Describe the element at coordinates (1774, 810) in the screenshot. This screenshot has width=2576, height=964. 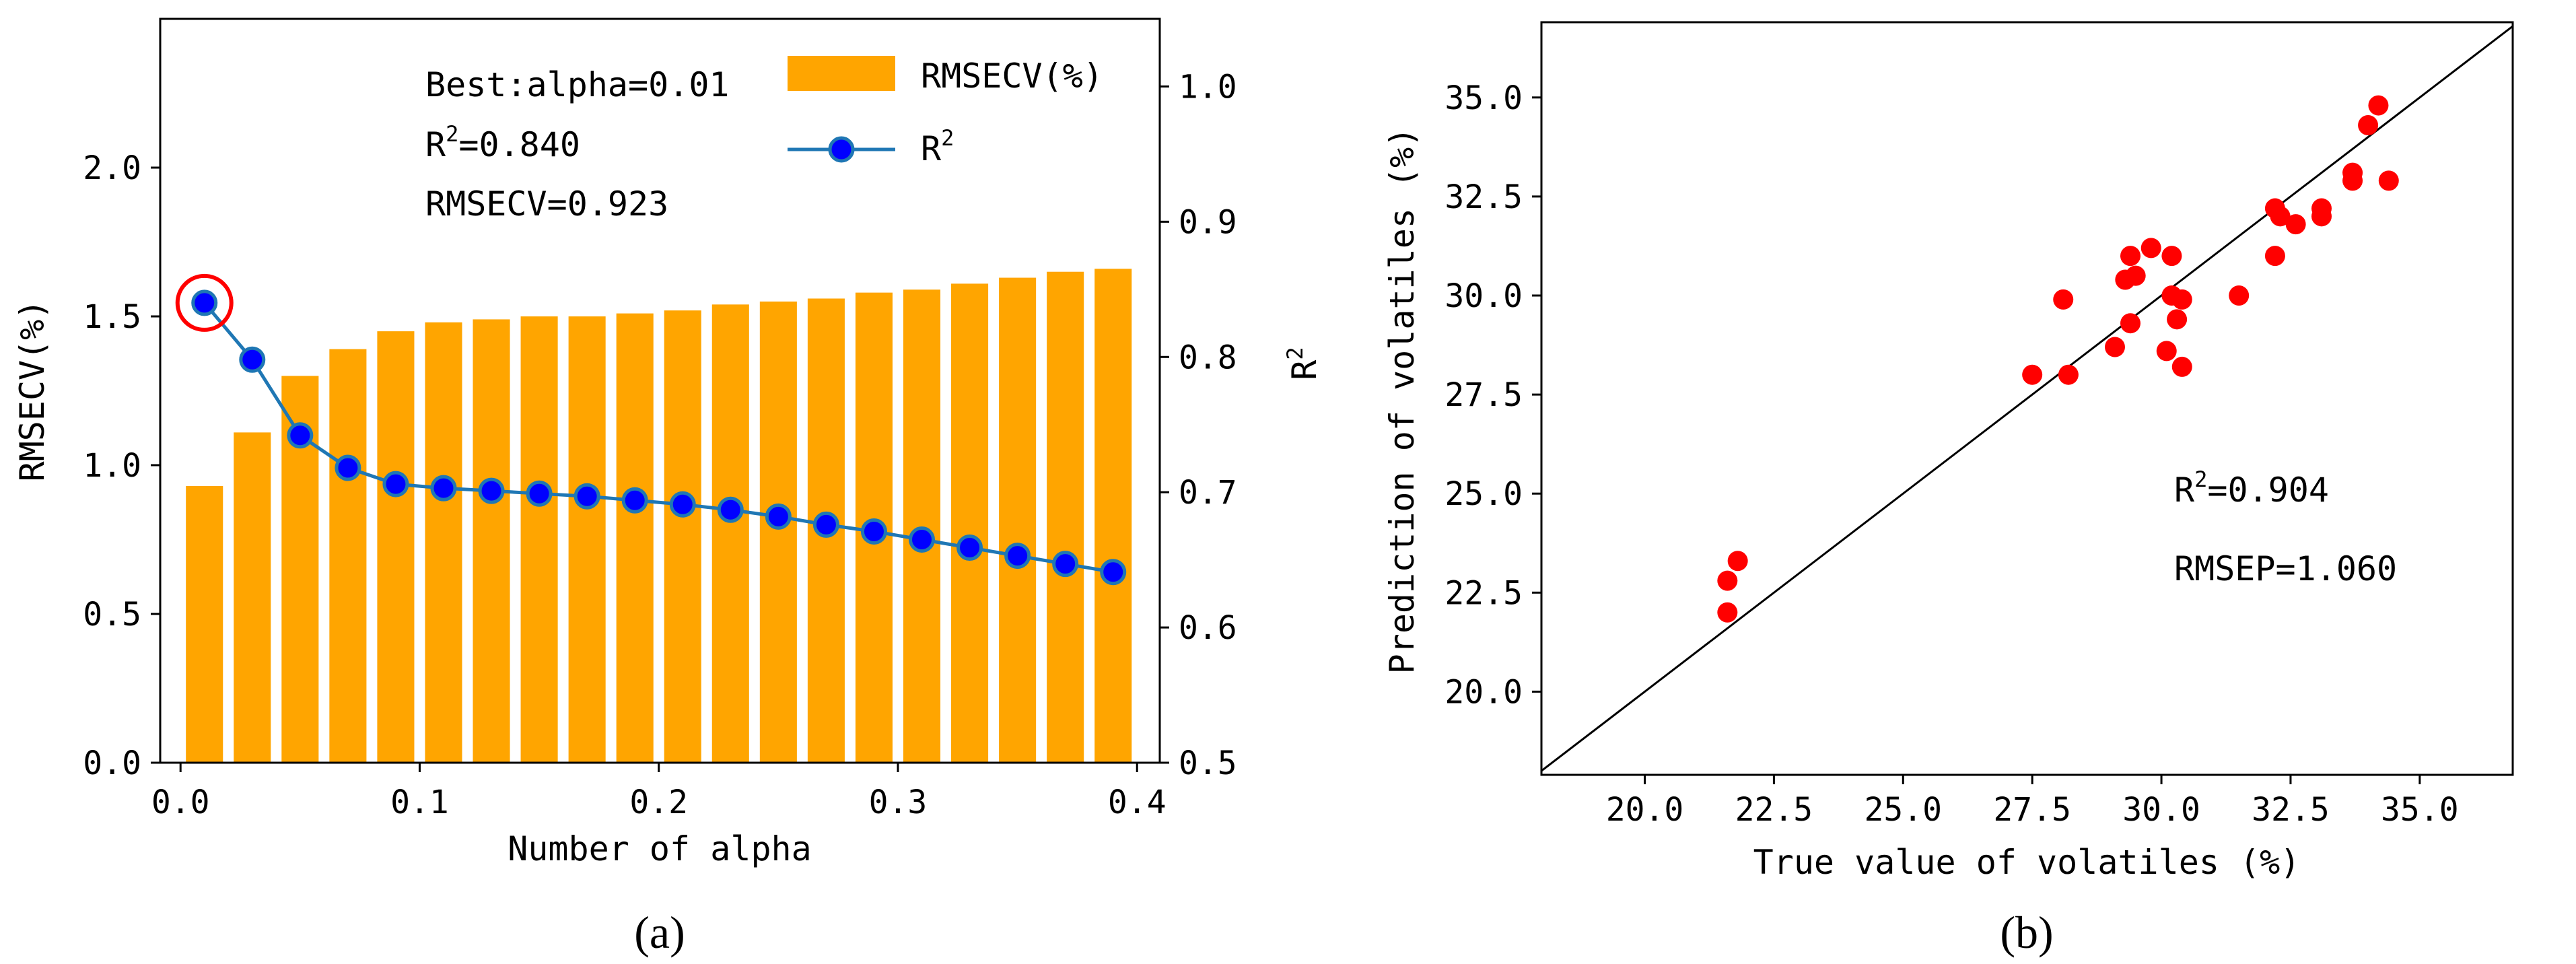
I see `x-tick-label: 22.5` at that location.